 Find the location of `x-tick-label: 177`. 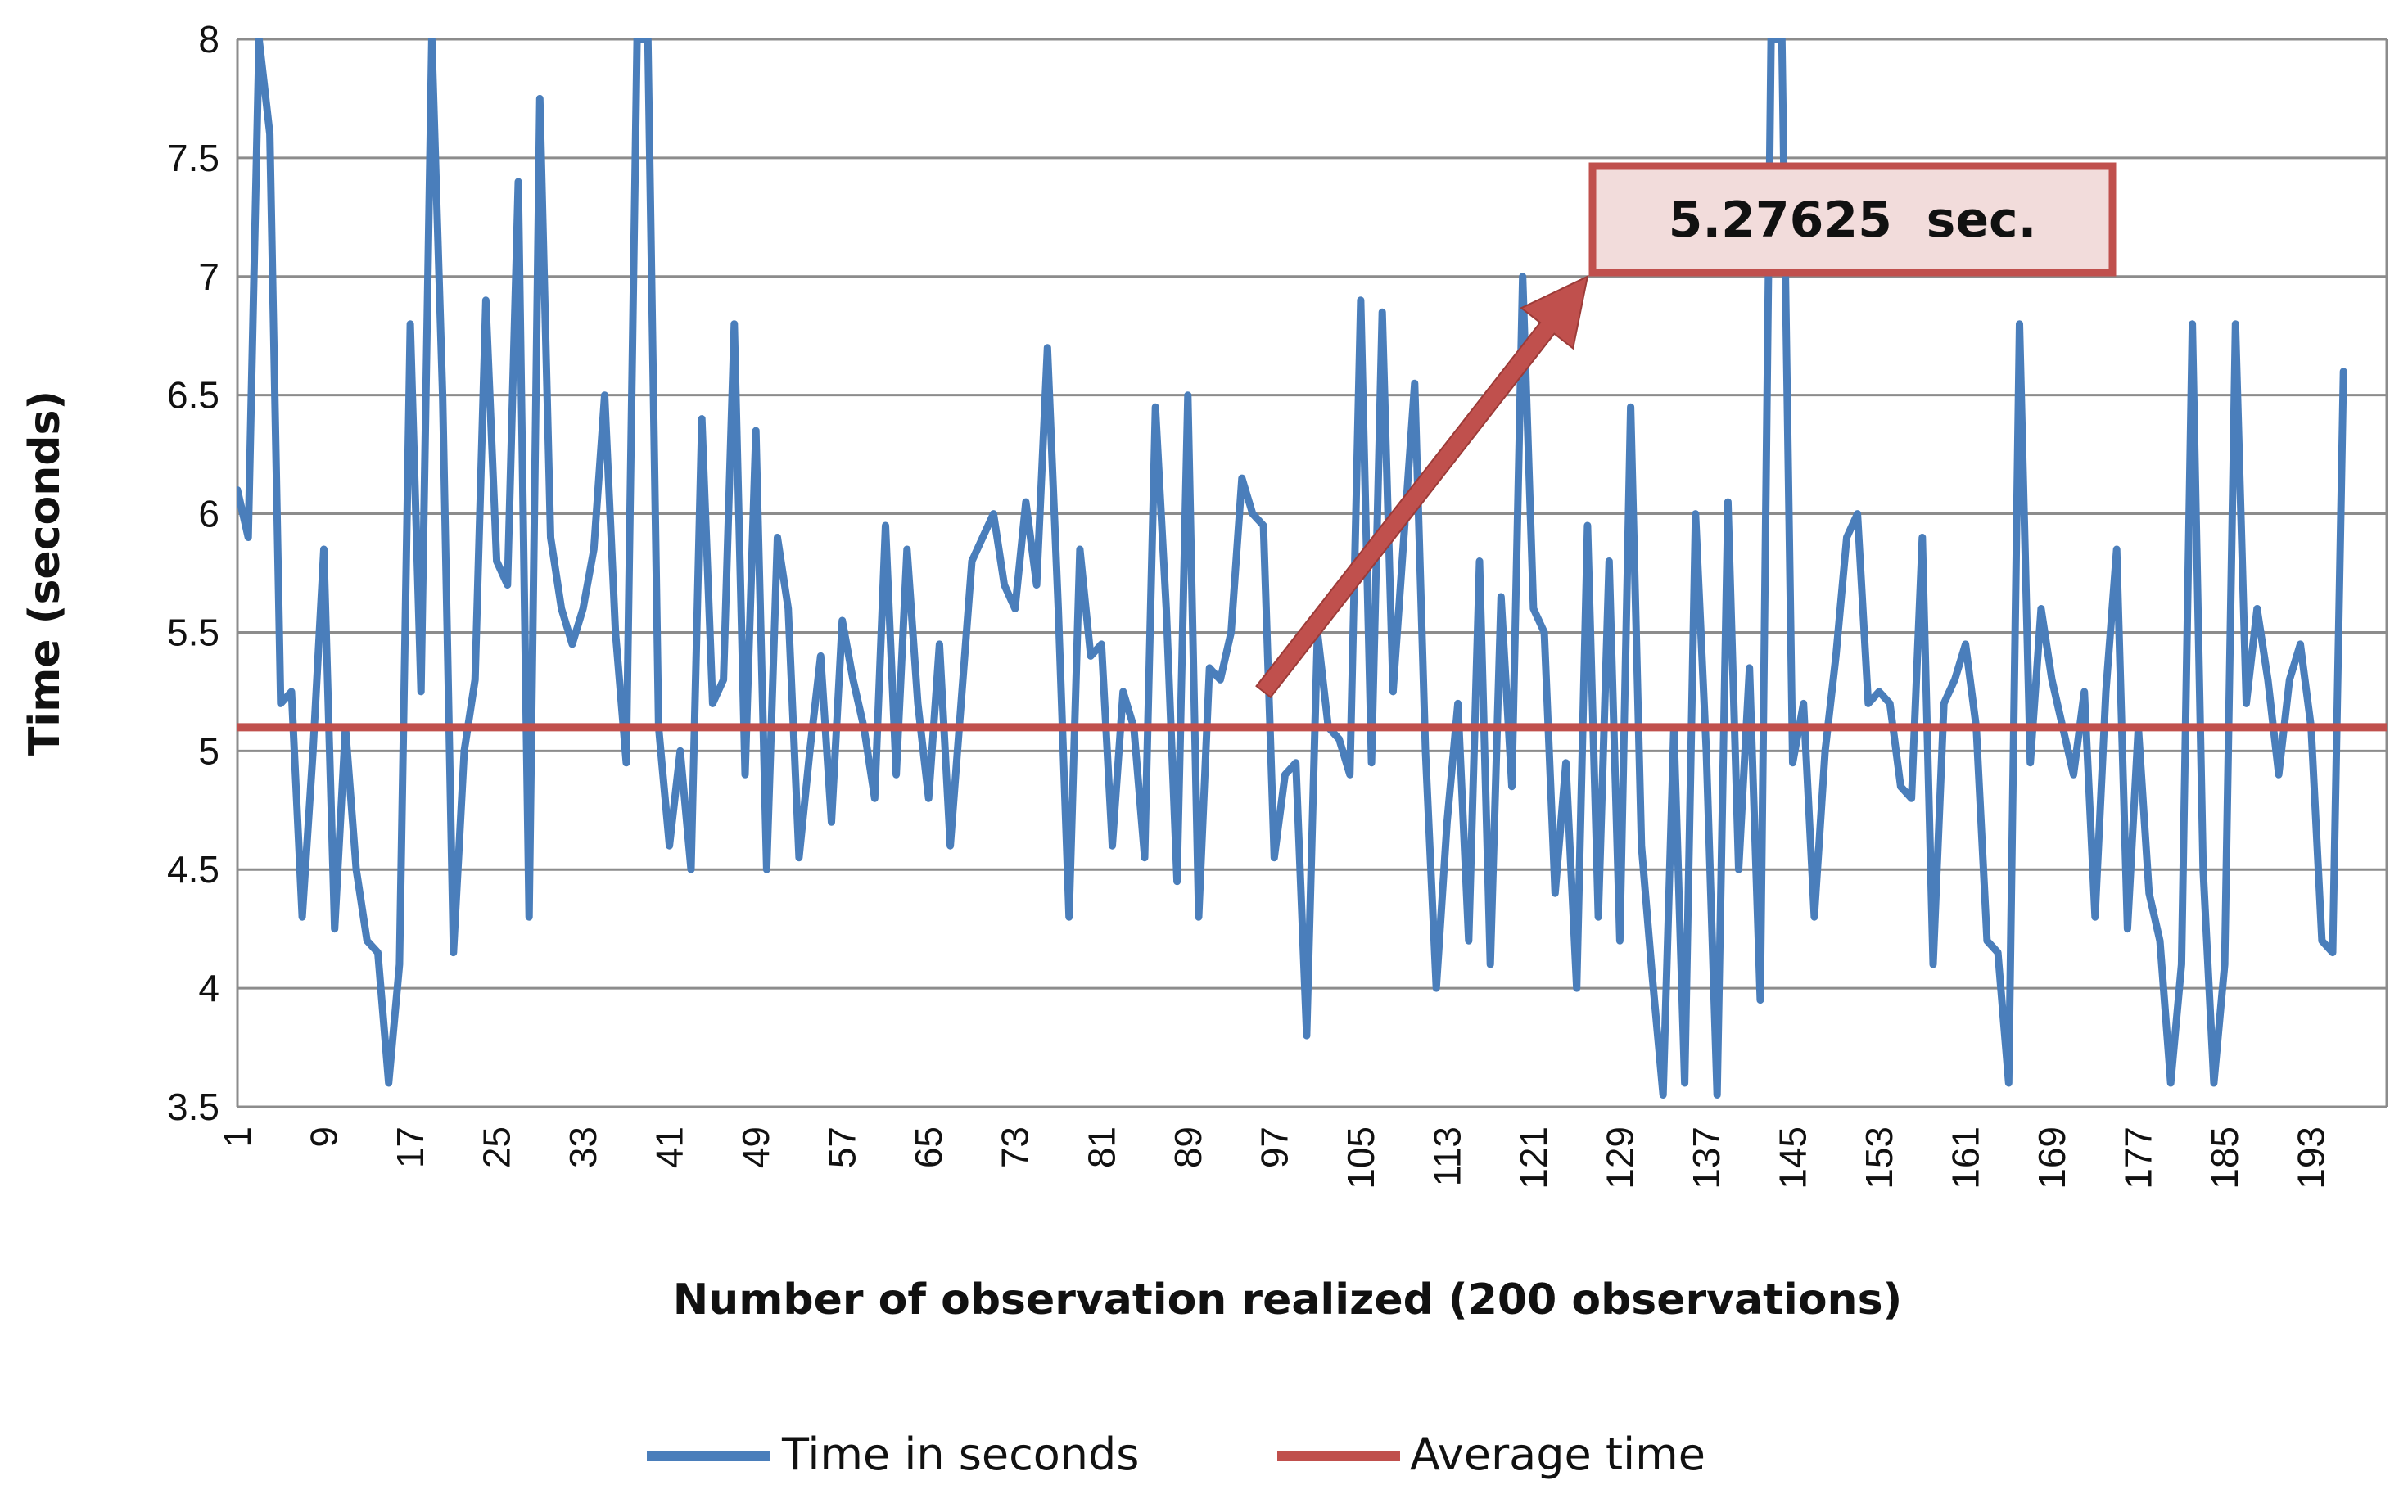

x-tick-label: 177 is located at coordinates (2138, 1157).